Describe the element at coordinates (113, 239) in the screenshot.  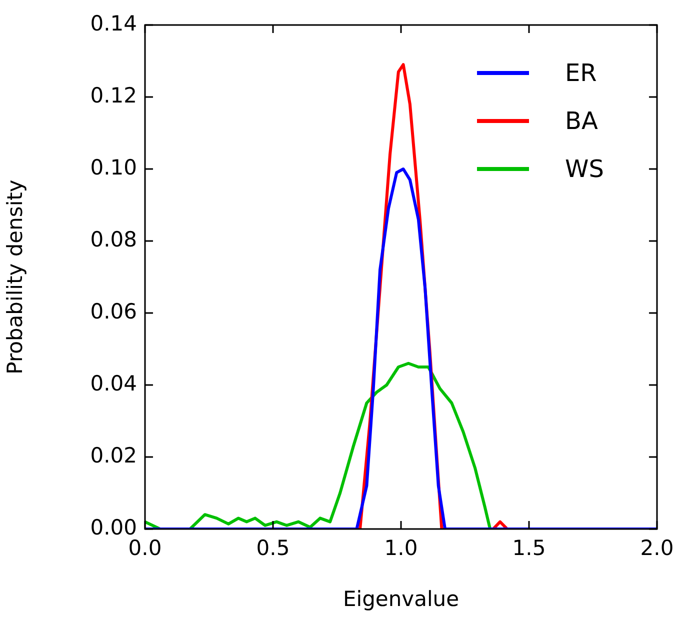
I see `y-tick-label: 0.08` at that location.